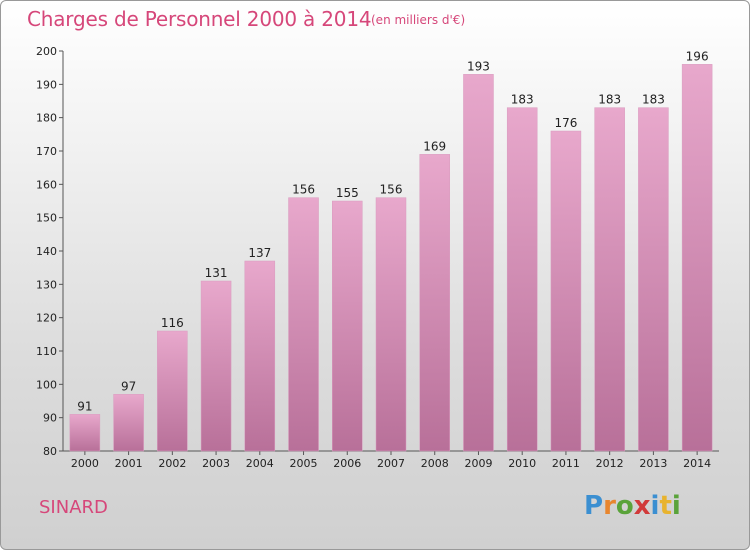 The width and height of the screenshot is (750, 550). What do you see at coordinates (46, 284) in the screenshot?
I see `y-tick-label: 130` at bounding box center [46, 284].